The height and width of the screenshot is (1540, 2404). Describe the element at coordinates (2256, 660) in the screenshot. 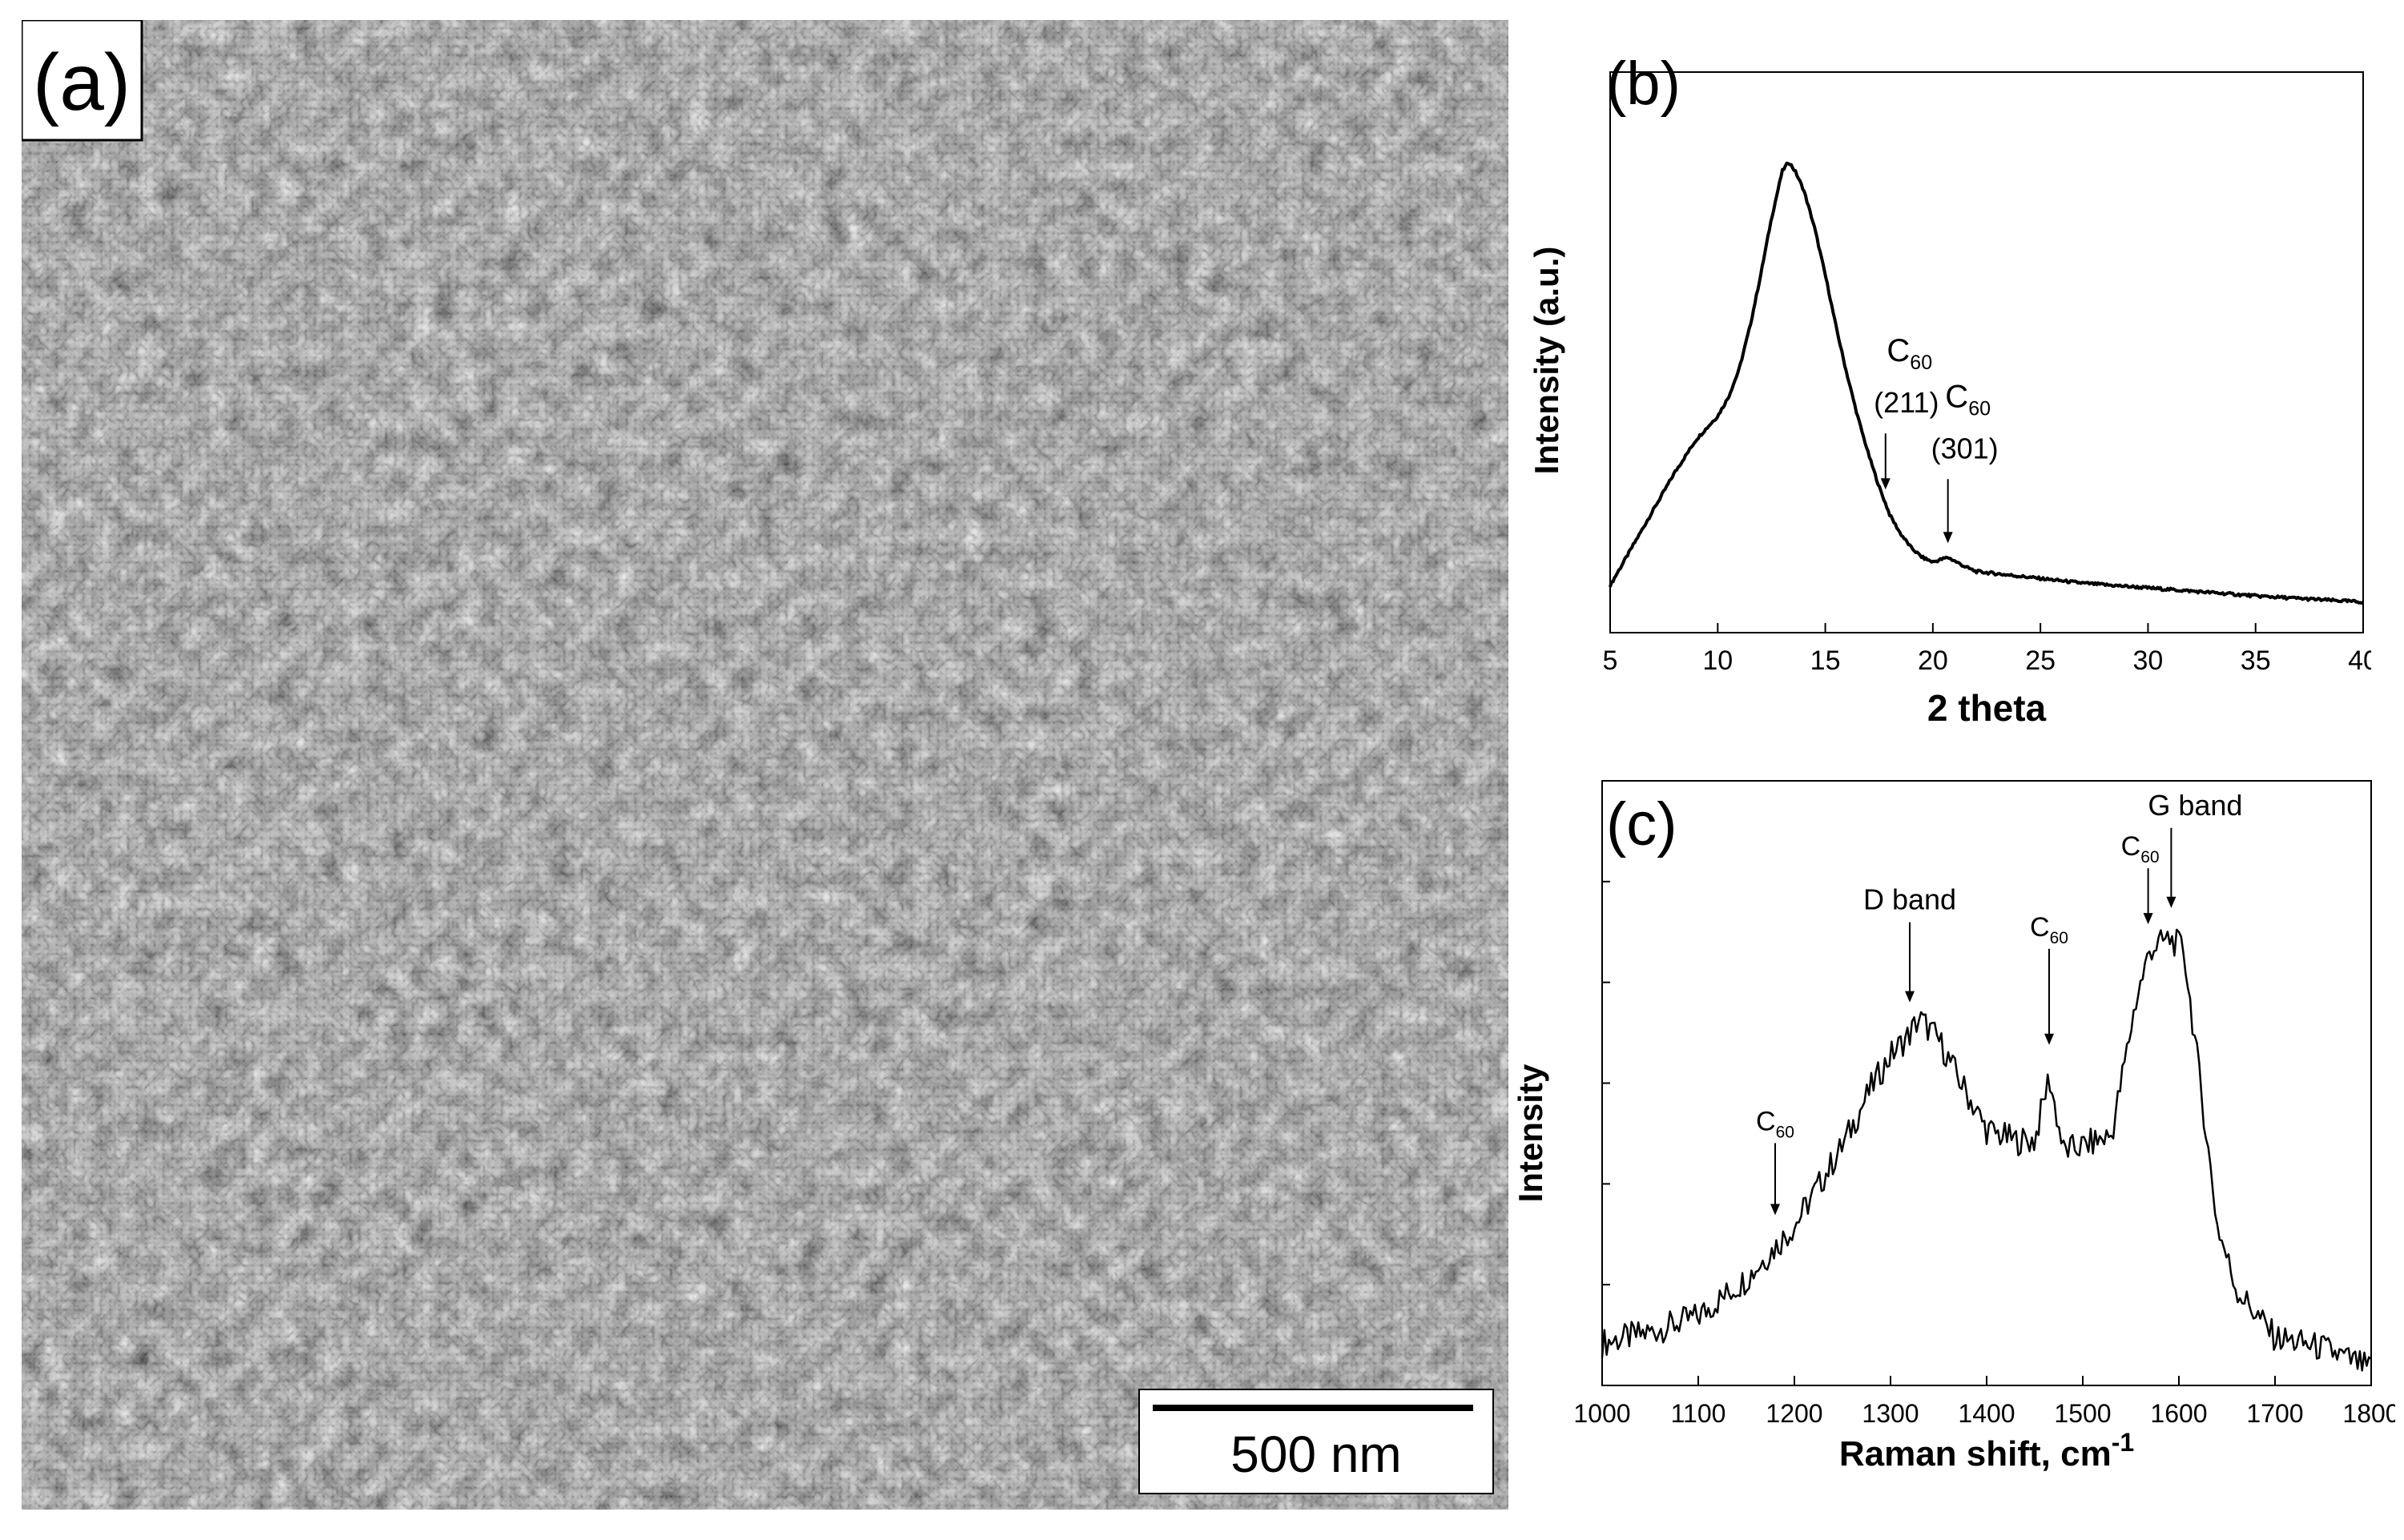

I see `x-tick-label: 35` at that location.